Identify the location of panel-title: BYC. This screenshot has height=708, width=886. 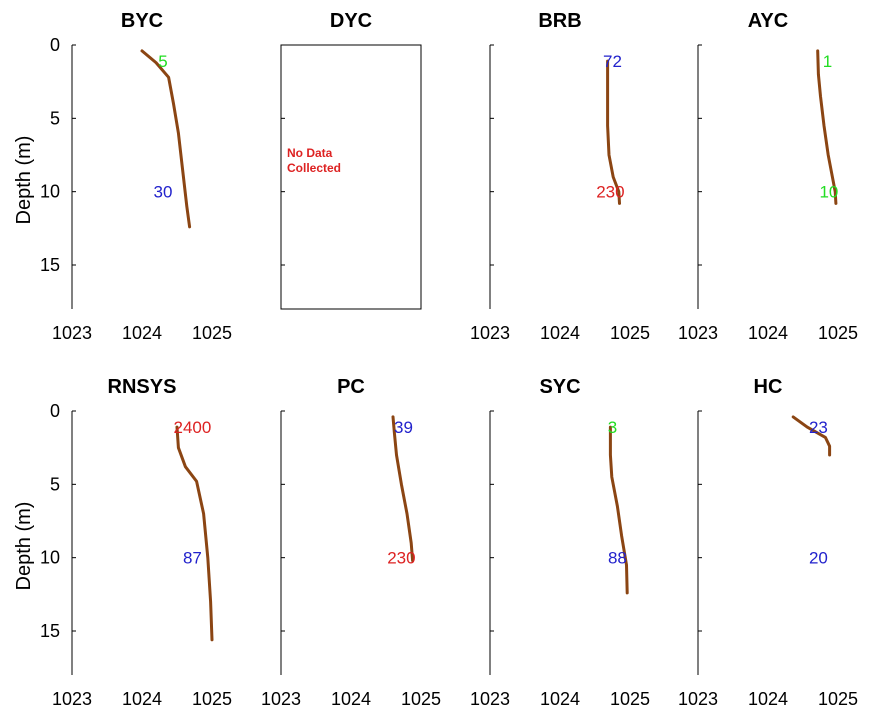
(142, 21).